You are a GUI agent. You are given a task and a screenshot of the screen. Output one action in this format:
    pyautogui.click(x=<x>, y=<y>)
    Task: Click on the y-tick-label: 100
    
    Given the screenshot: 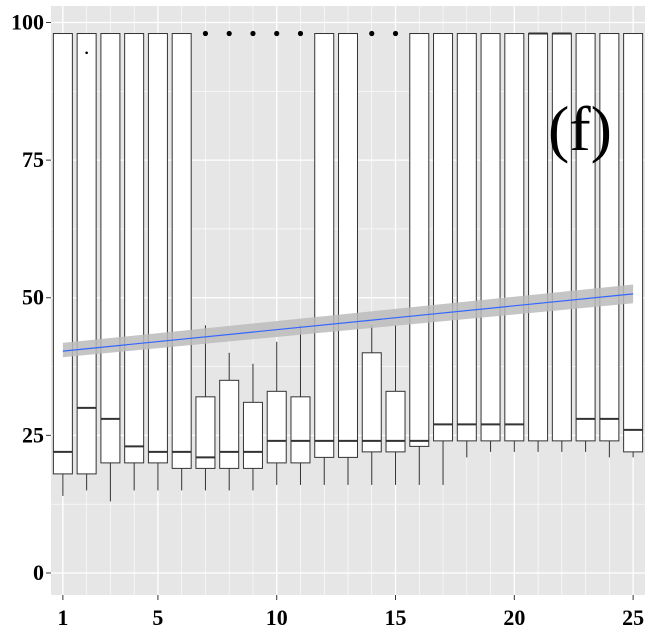 What is the action you would take?
    pyautogui.click(x=27, y=22)
    